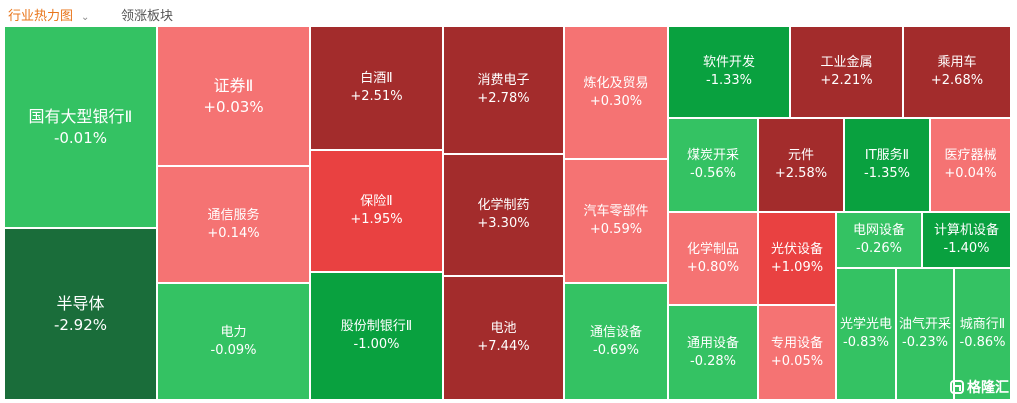 The image size is (1017, 403). I want to click on sector-change: +2.21%, so click(846, 80).